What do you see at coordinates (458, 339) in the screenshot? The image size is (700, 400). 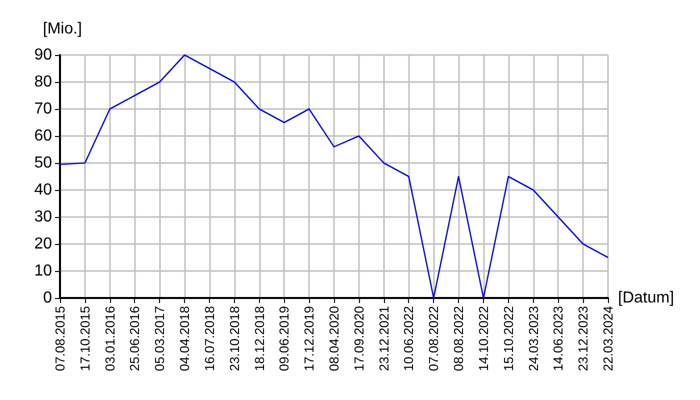 I see `x-tick-label: 08.08.2022` at bounding box center [458, 339].